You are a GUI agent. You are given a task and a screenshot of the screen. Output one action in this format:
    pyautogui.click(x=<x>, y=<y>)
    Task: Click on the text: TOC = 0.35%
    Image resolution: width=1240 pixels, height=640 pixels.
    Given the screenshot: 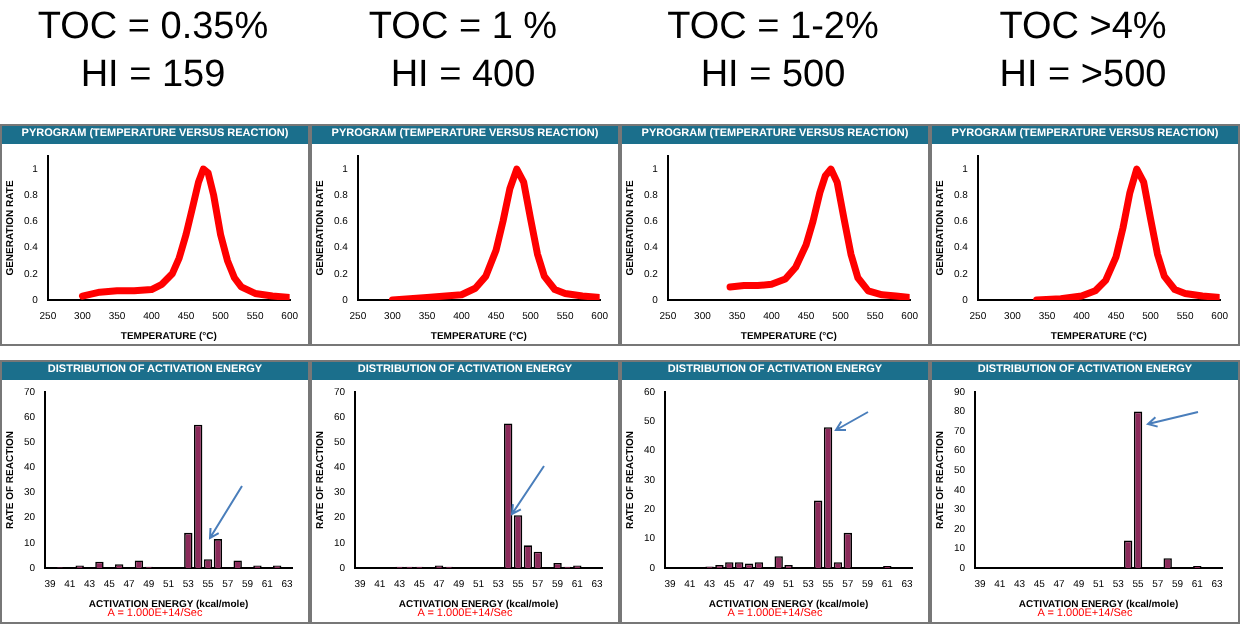 What is the action you would take?
    pyautogui.click(x=153, y=28)
    